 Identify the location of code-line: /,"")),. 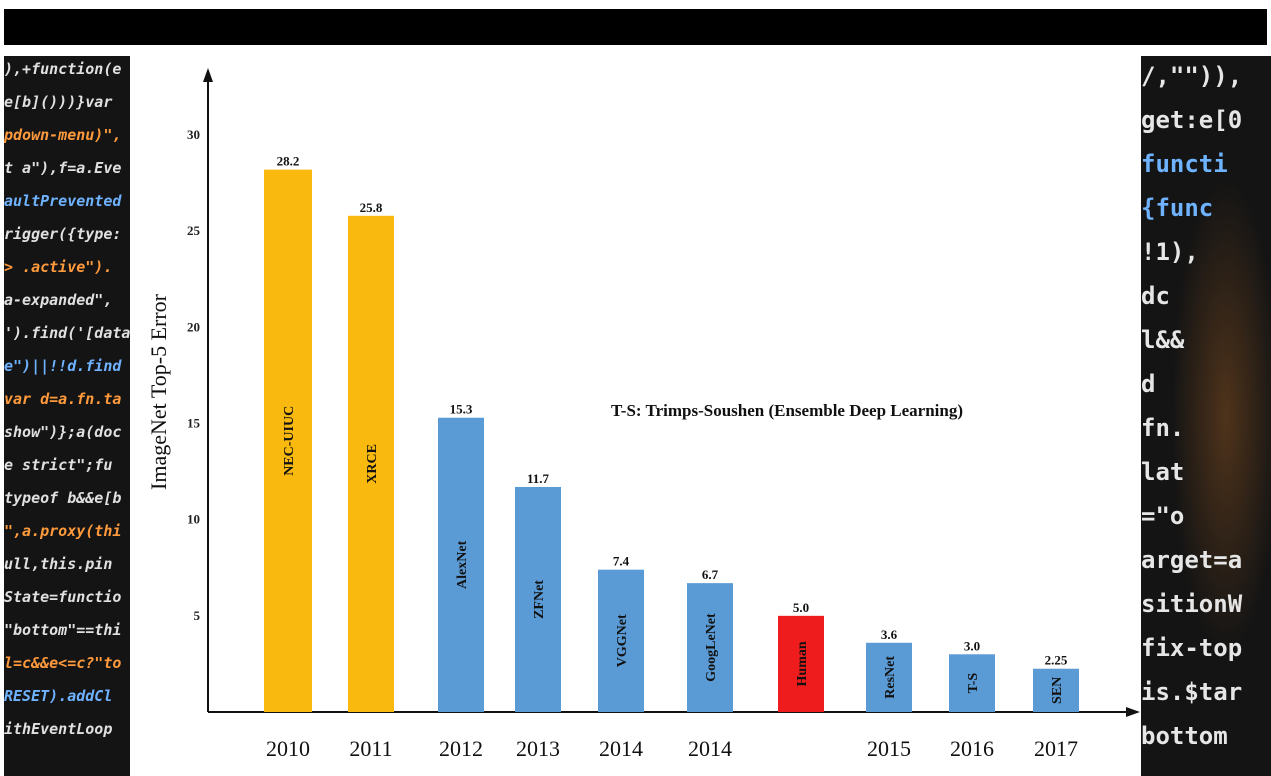
(1192, 76).